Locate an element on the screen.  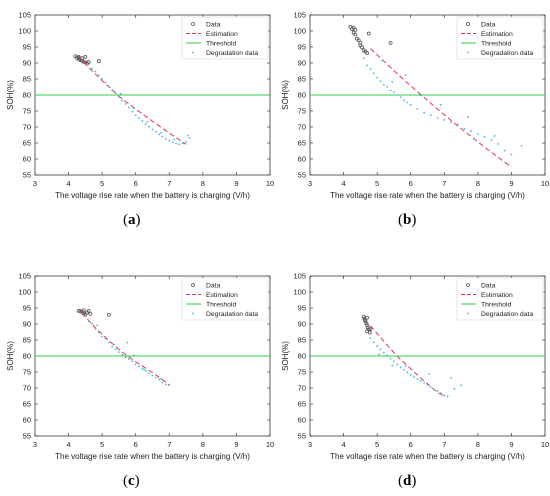
y-tick-label: 65 is located at coordinates (27, 143).